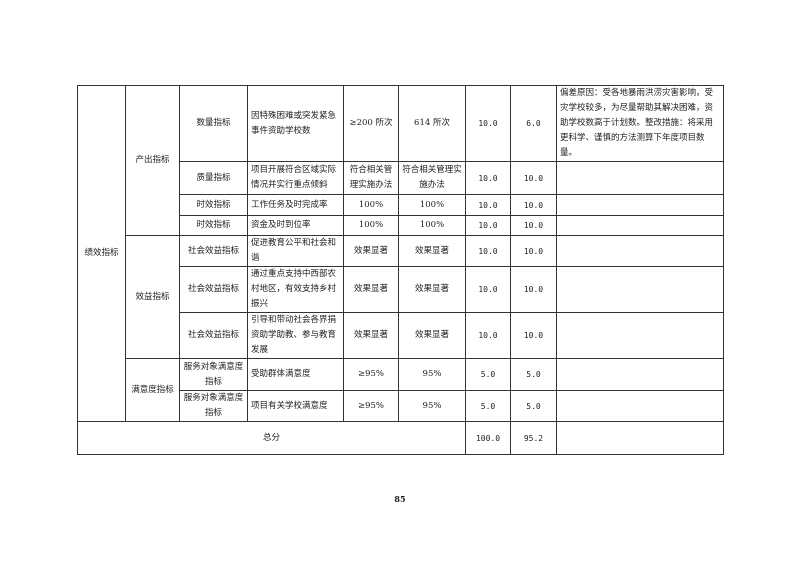 The width and height of the screenshot is (800, 566). What do you see at coordinates (295, 225) in the screenshot?
I see `indicator-cell: 资金及时到位率` at bounding box center [295, 225].